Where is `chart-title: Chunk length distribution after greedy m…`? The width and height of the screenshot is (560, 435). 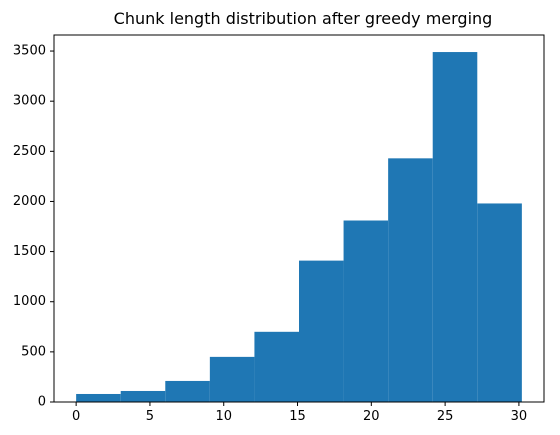 chart-title: Chunk length distribution after greedy m… is located at coordinates (303, 18).